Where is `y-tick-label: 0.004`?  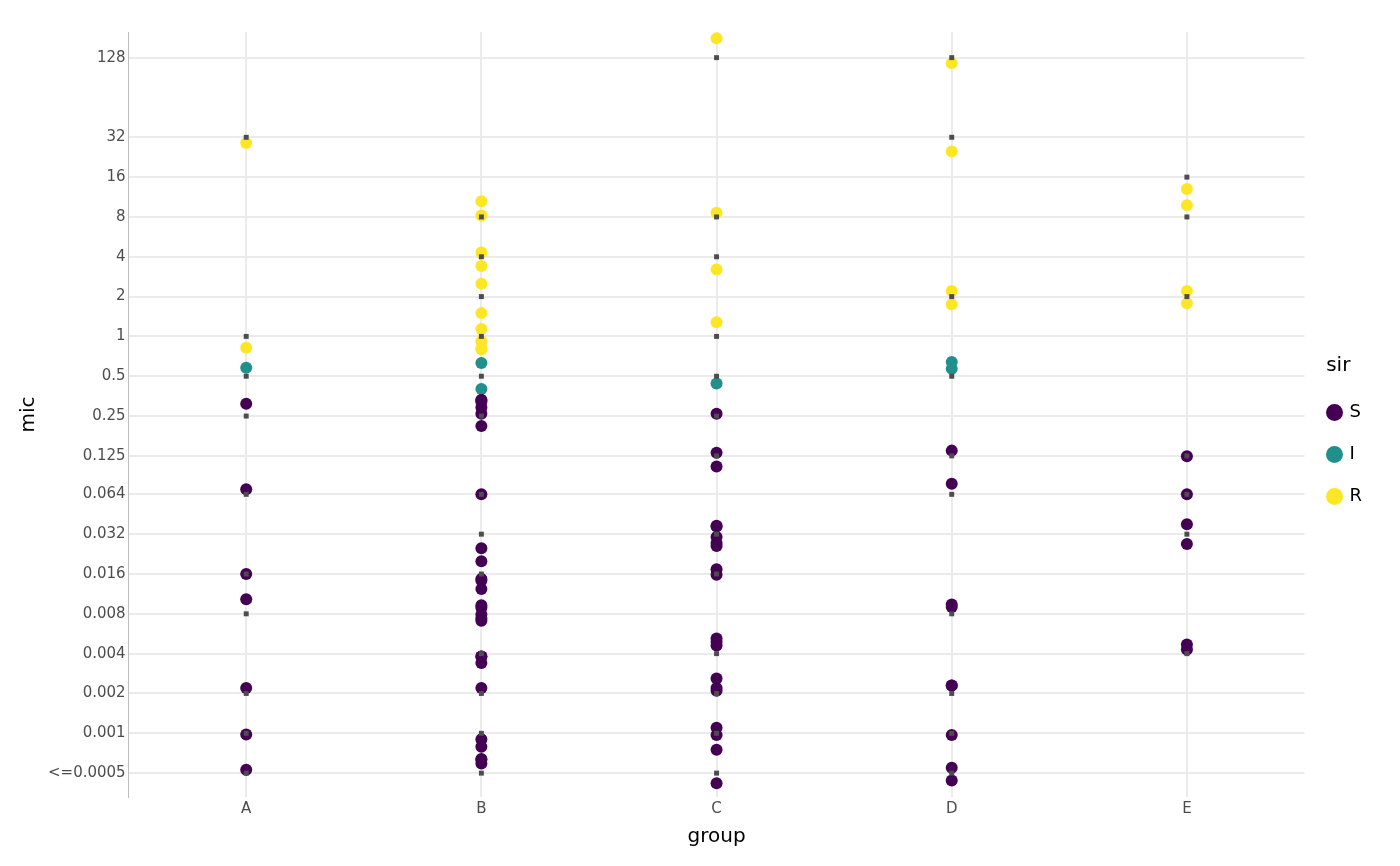 y-tick-label: 0.004 is located at coordinates (104, 652).